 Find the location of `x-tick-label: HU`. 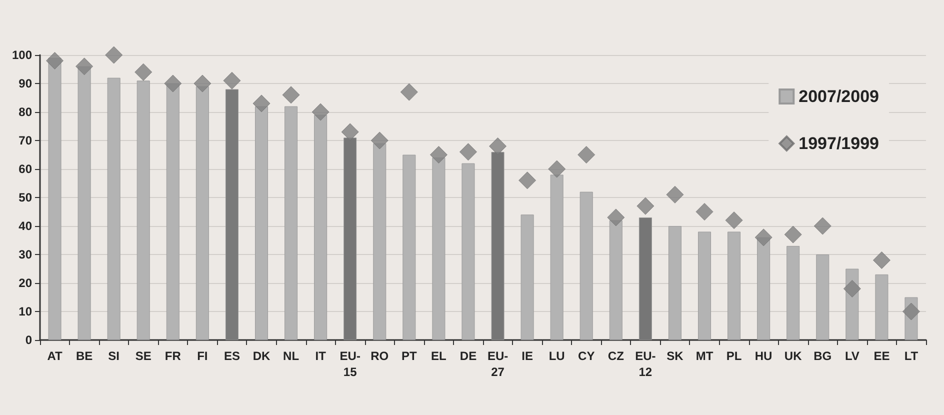

x-tick-label: HU is located at coordinates (763, 356).